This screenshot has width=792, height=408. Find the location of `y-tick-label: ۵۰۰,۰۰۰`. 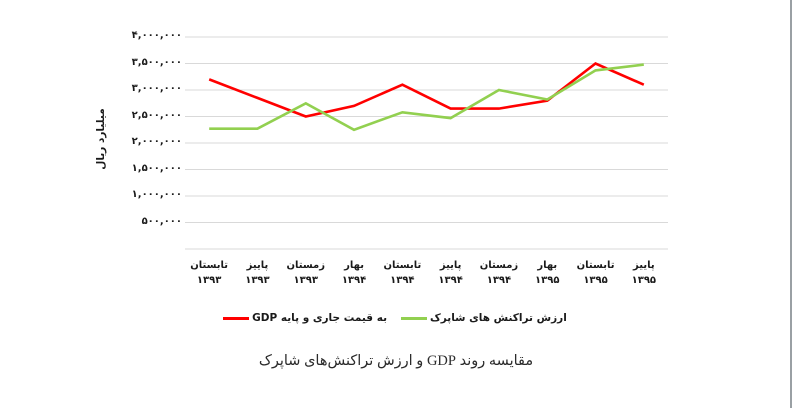

y-tick-label: ۵۰۰,۰۰۰ is located at coordinates (161, 221).